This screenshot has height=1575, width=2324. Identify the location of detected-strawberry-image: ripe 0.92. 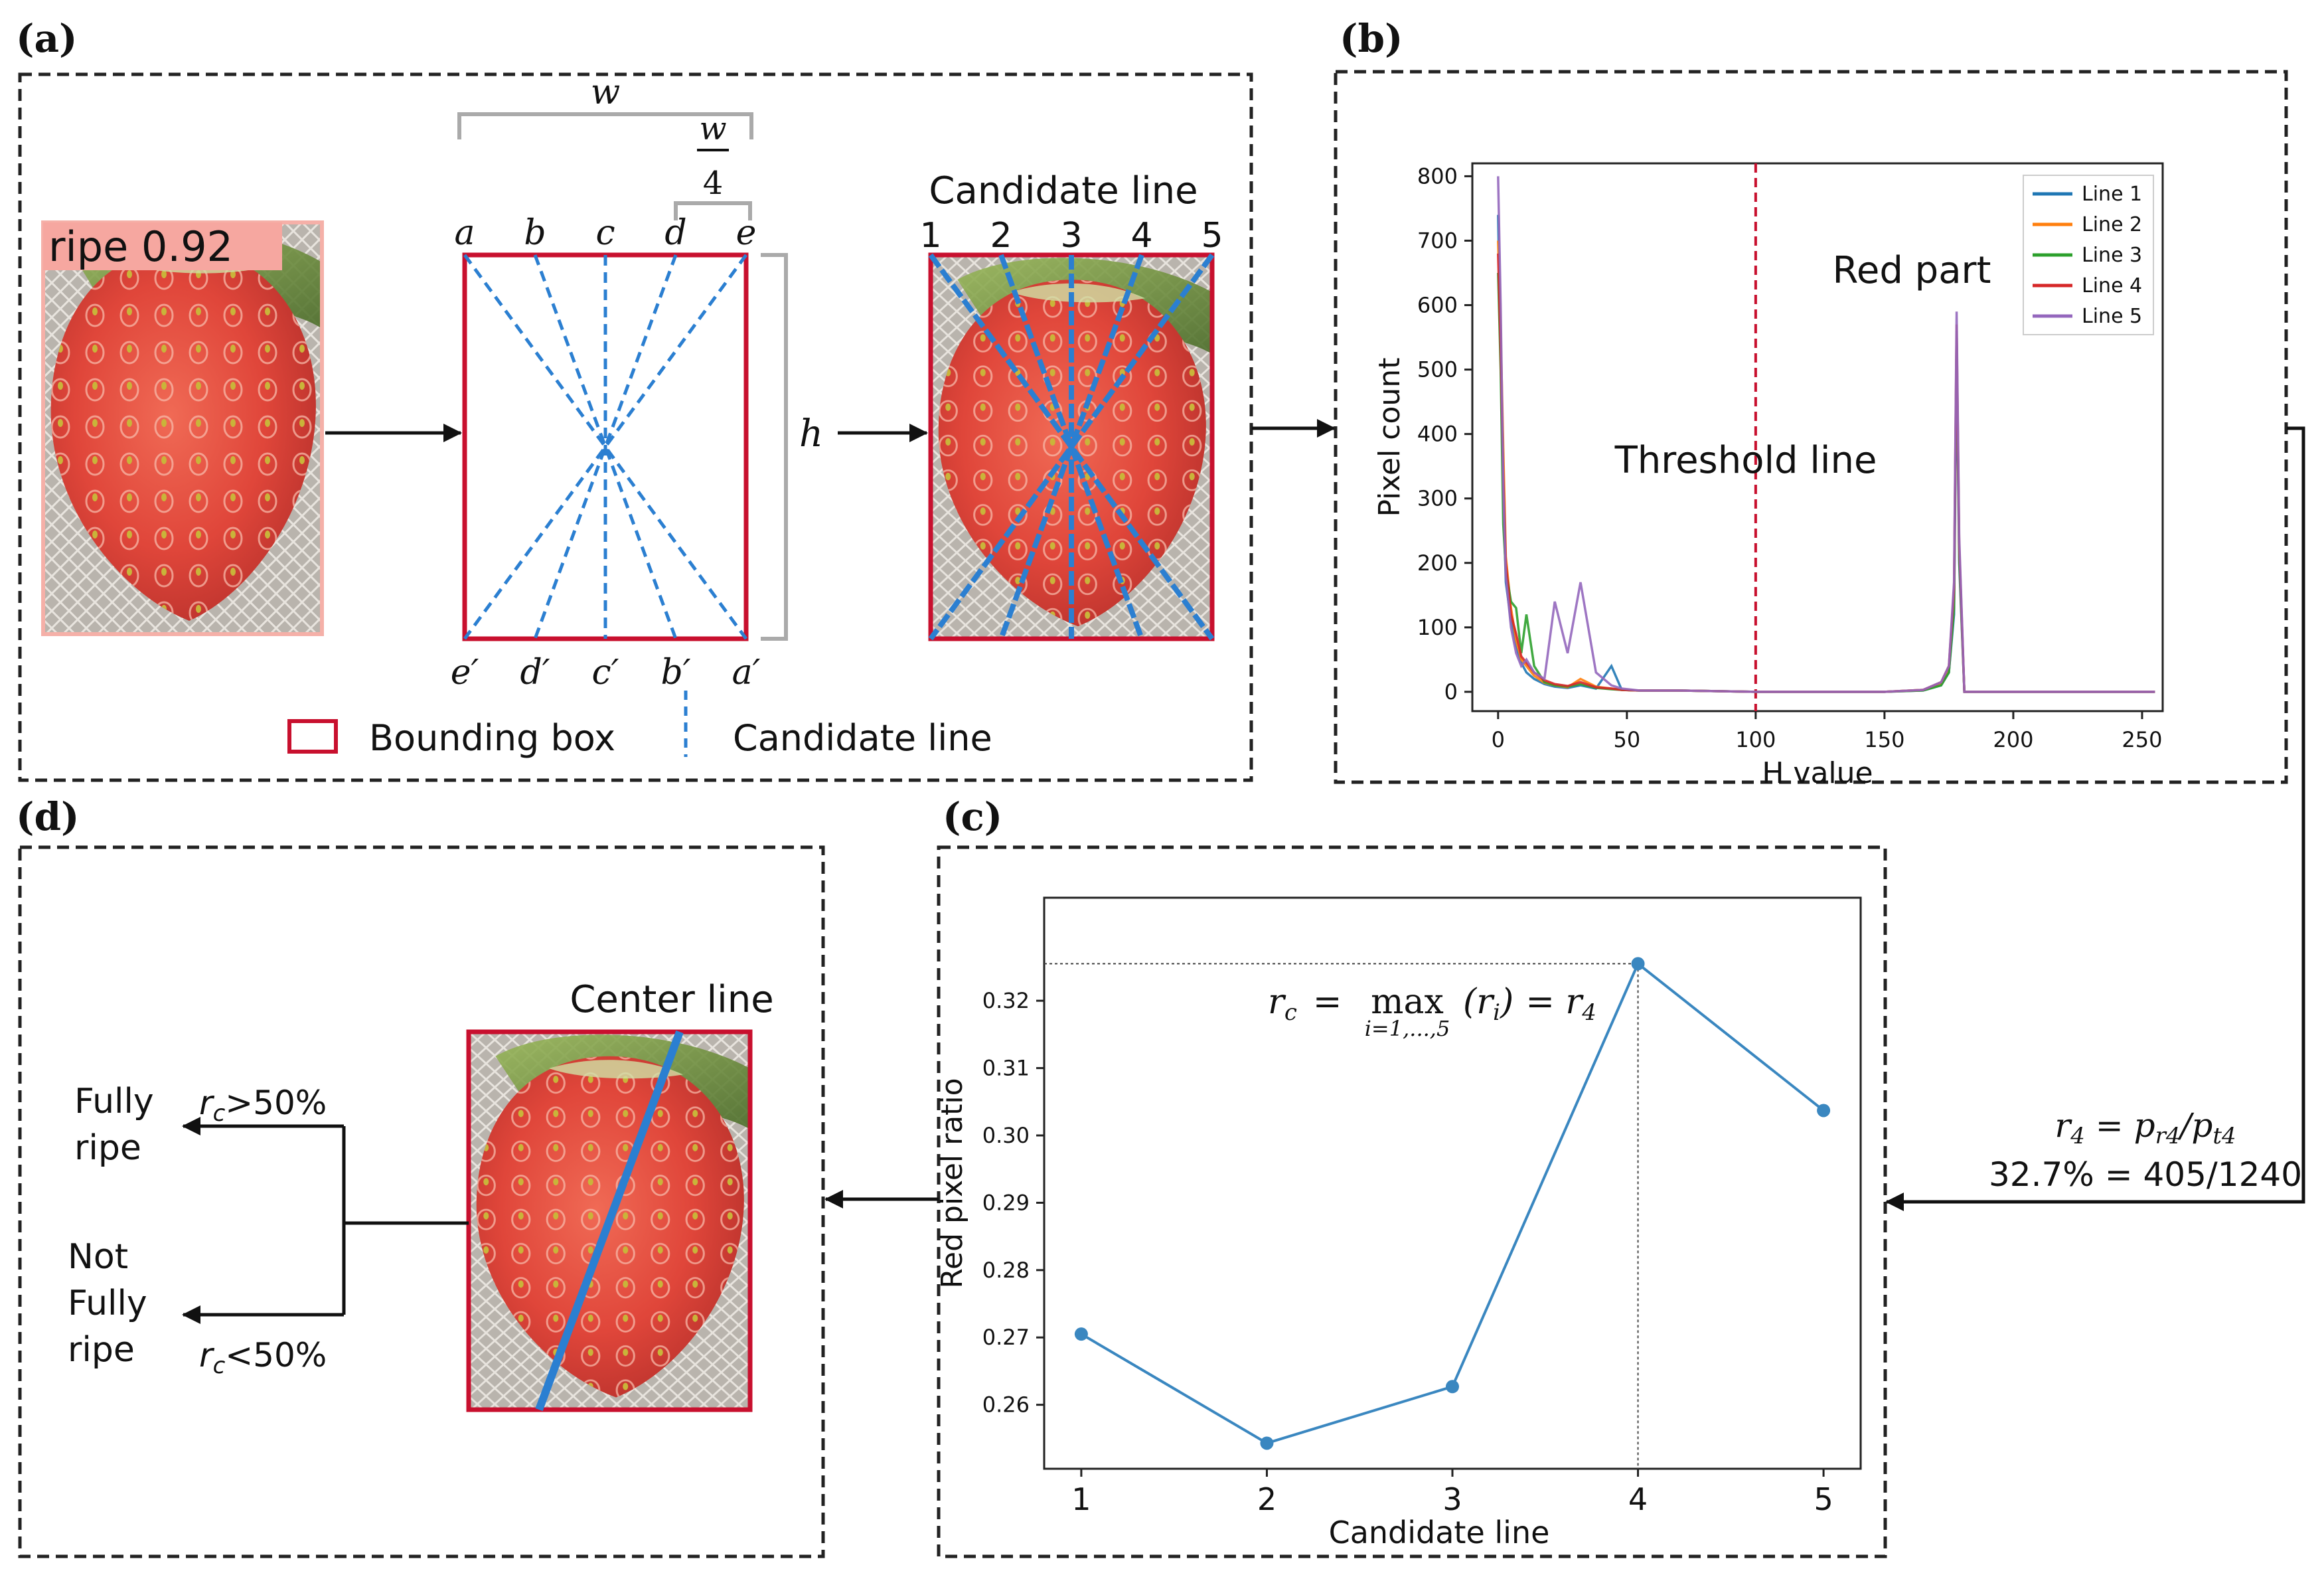
(182, 428).